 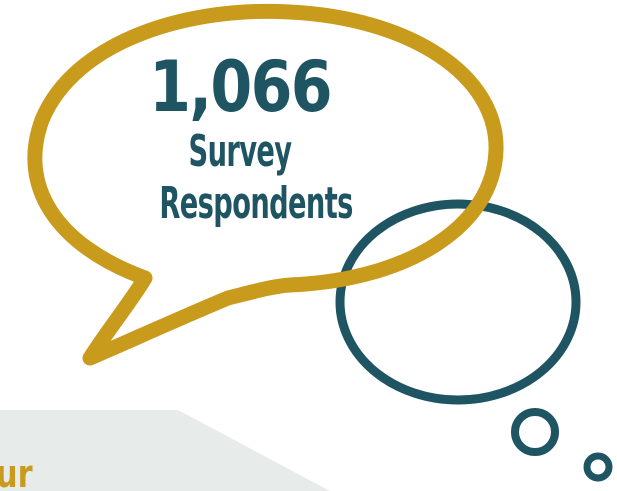 I want to click on background-panel, so click(x=165, y=450).